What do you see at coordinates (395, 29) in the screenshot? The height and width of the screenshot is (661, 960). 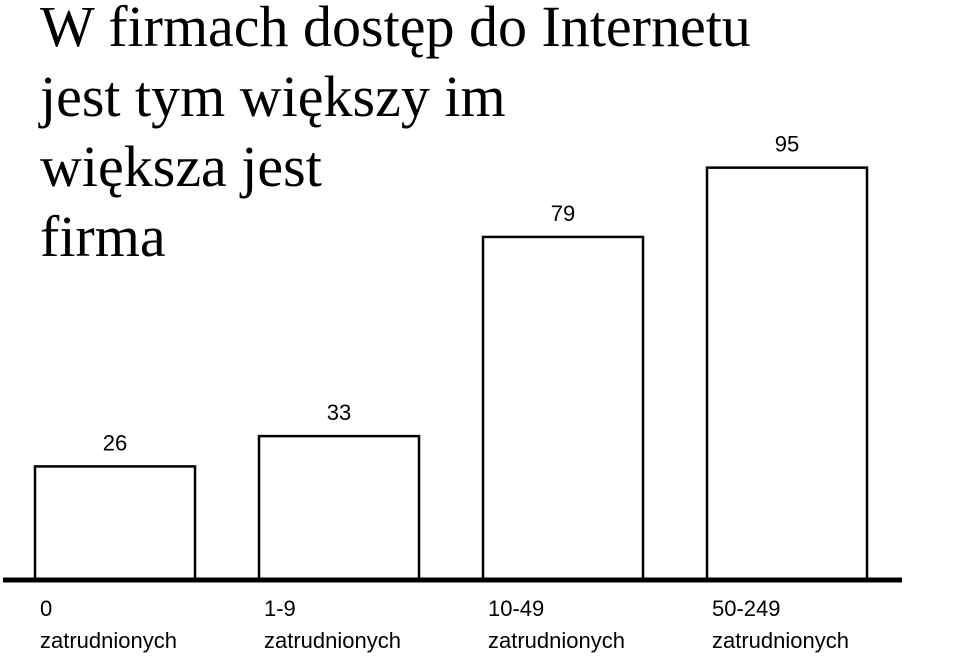 I see `chart-title-line-1: W firmach dostęp do Internetu` at bounding box center [395, 29].